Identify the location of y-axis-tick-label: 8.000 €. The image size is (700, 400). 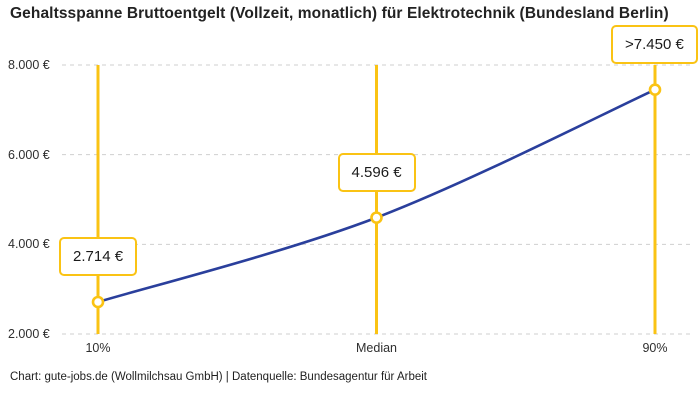
(29, 65).